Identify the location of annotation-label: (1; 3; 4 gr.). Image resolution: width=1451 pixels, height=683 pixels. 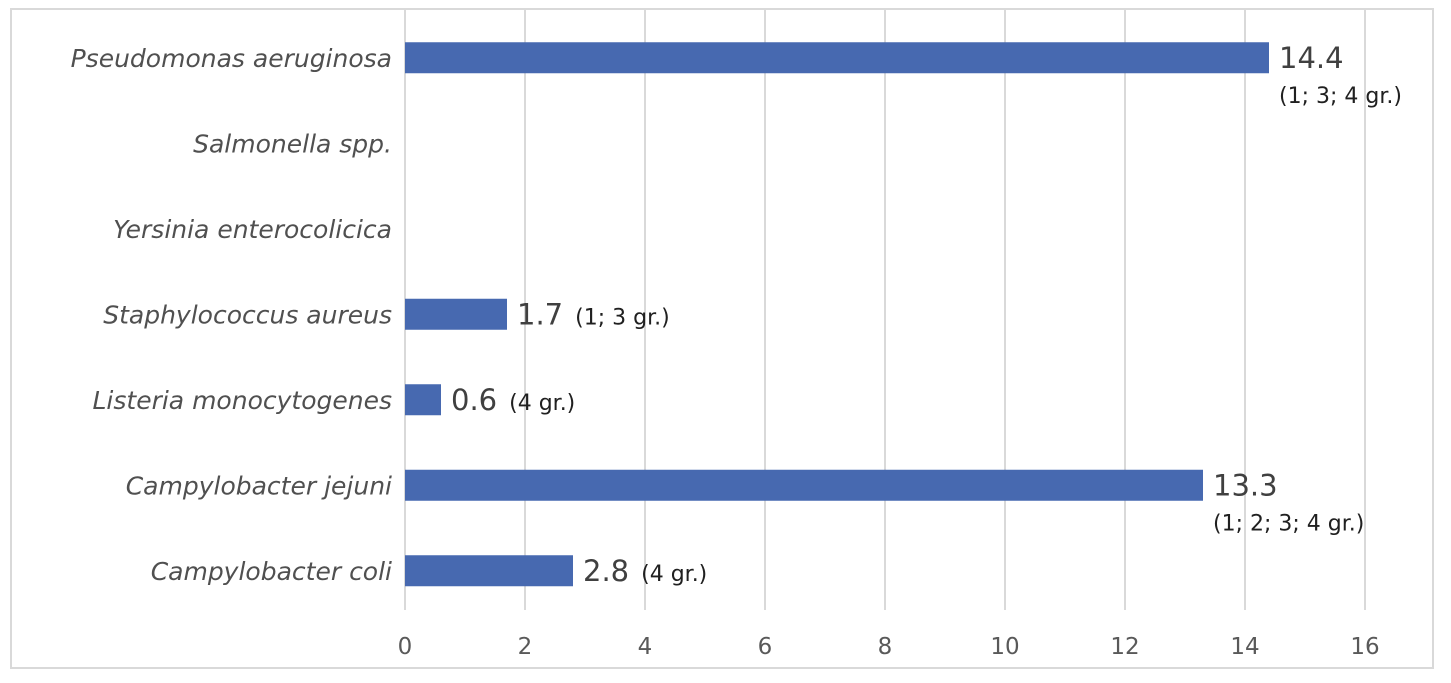
(1340, 96).